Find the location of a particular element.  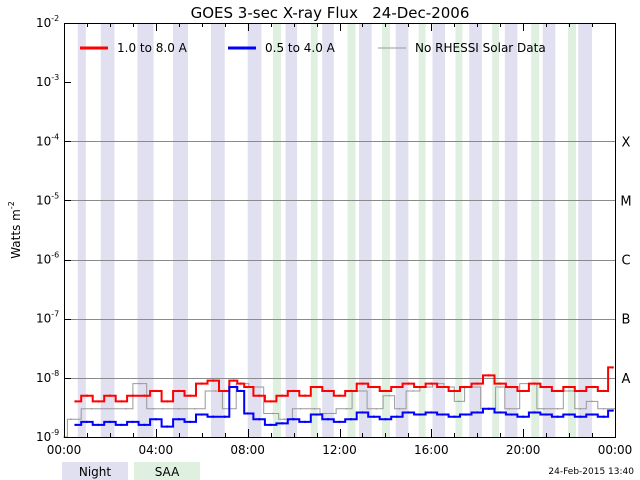

y-tick-label: 10⁻⁶ is located at coordinates (47, 259).